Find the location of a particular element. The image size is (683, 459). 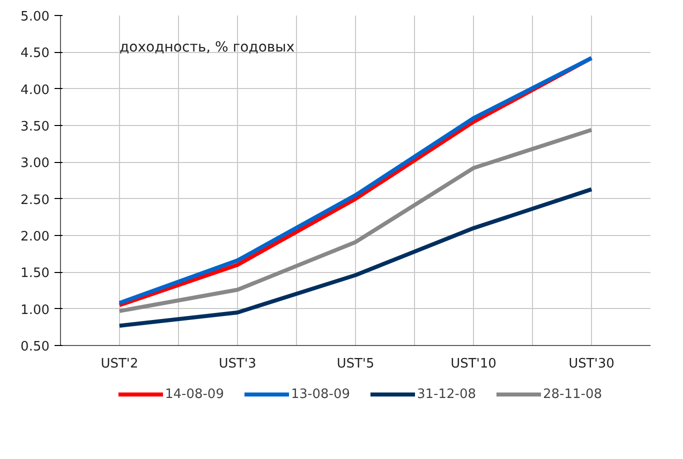

legend-label: 31-12-08 is located at coordinates (446, 394).